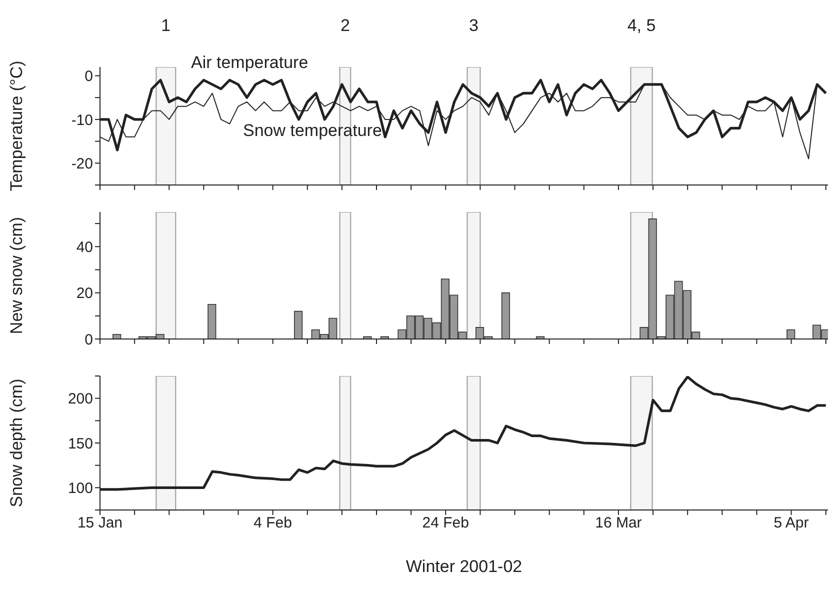 Image resolution: width=830 pixels, height=590 pixels. I want to click on series-label: Air temperature, so click(249, 63).